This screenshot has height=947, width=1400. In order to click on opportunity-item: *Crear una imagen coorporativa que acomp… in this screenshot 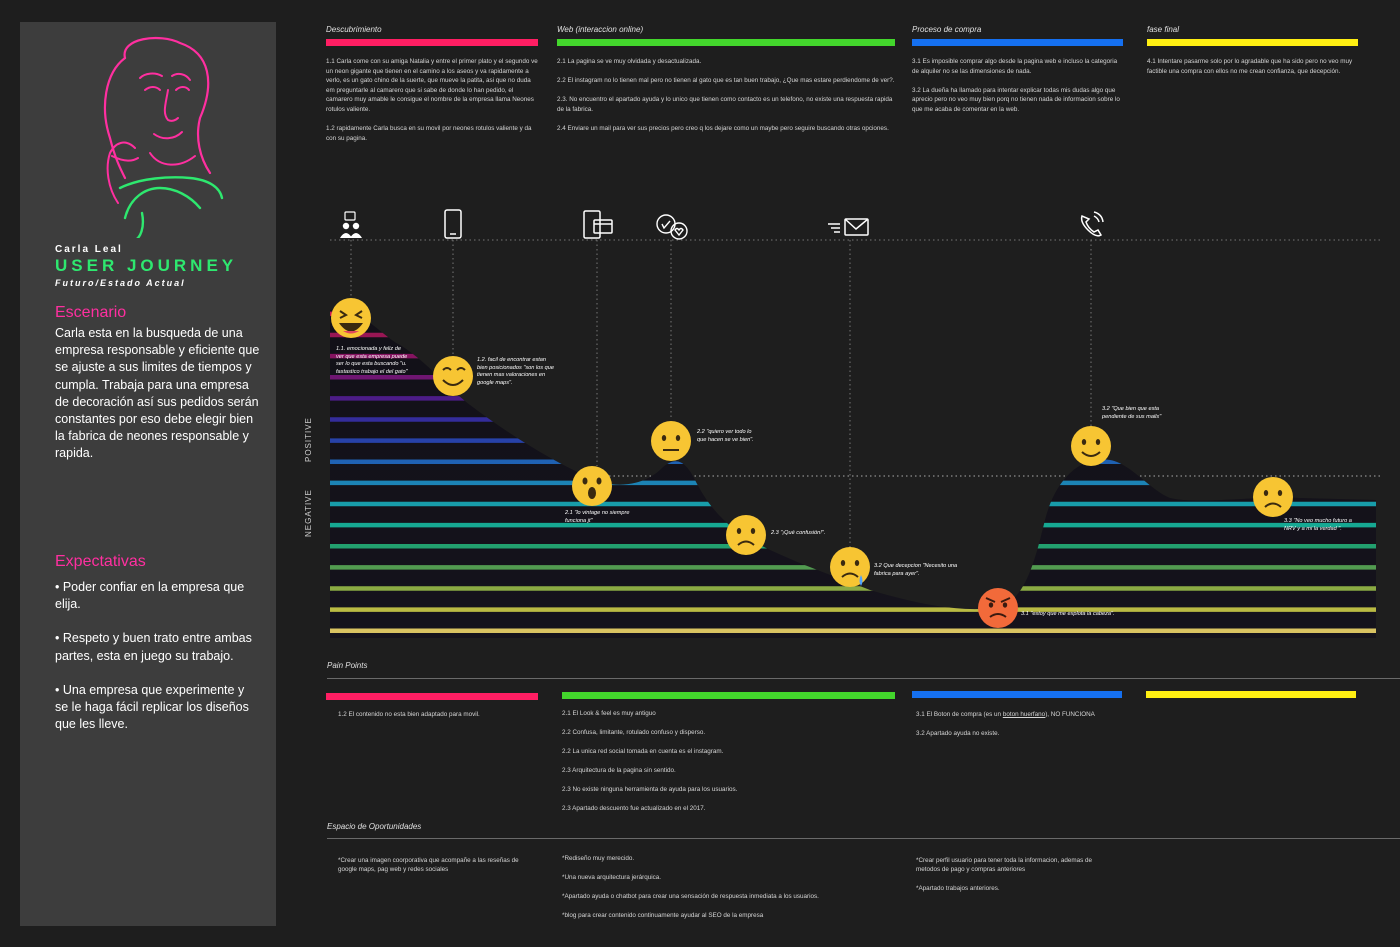, I will do `click(428, 865)`.